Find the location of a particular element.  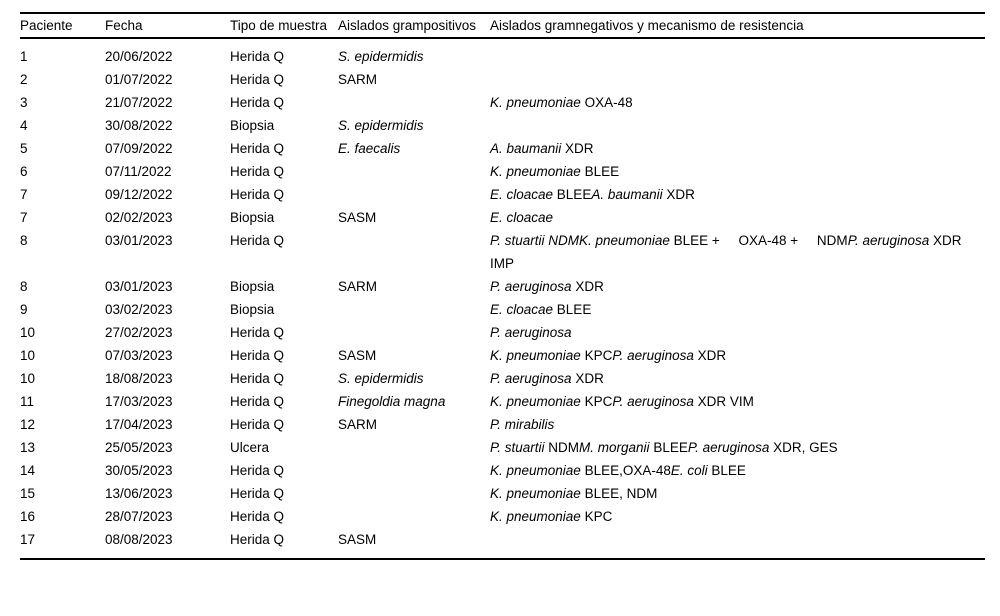

cell-fecha: 08/08/2023 is located at coordinates (167, 544).